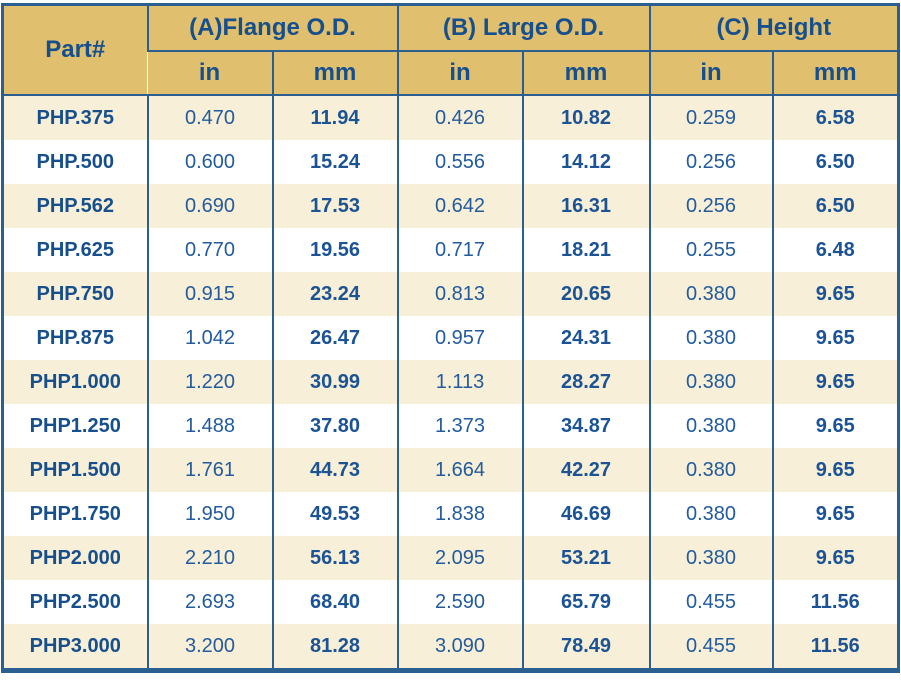  I want to click on part-number-cell: PHP2.000, so click(75, 558).